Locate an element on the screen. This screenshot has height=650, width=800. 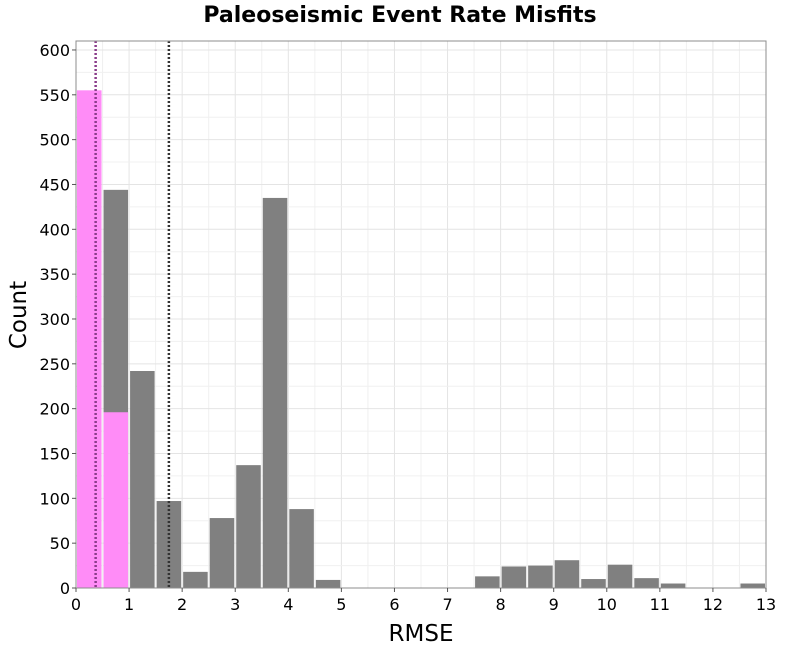
x-tick-label: 13 is located at coordinates (766, 604).